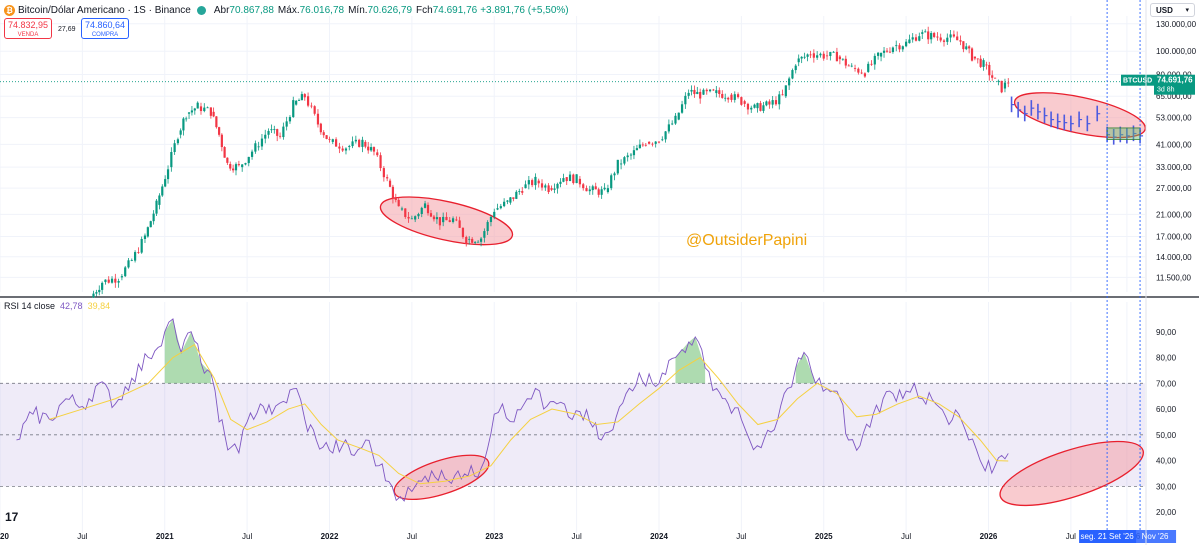 The image size is (1199, 545). What do you see at coordinates (1155, 536) in the screenshot?
I see `crosshair-date-label-2: Nov '26` at bounding box center [1155, 536].